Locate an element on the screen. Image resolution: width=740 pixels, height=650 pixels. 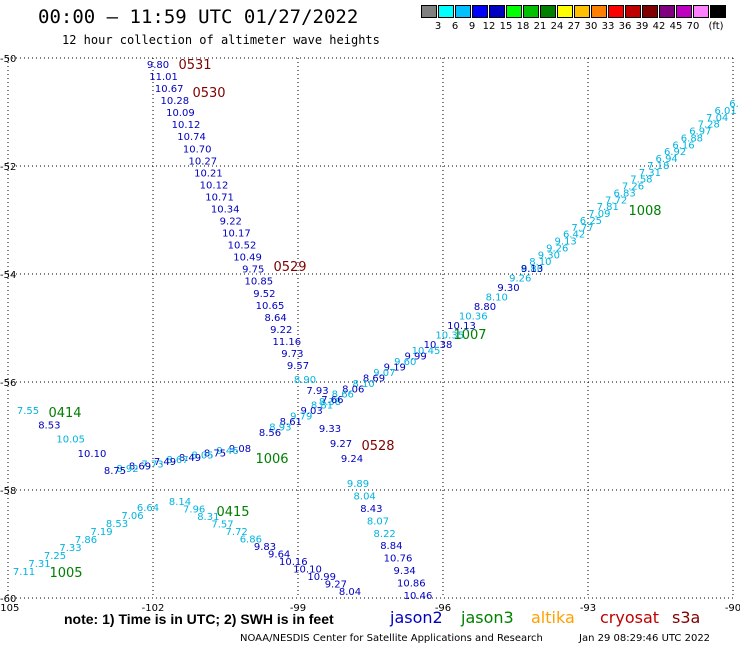
legend-altika: altika is located at coordinates (553, 617).